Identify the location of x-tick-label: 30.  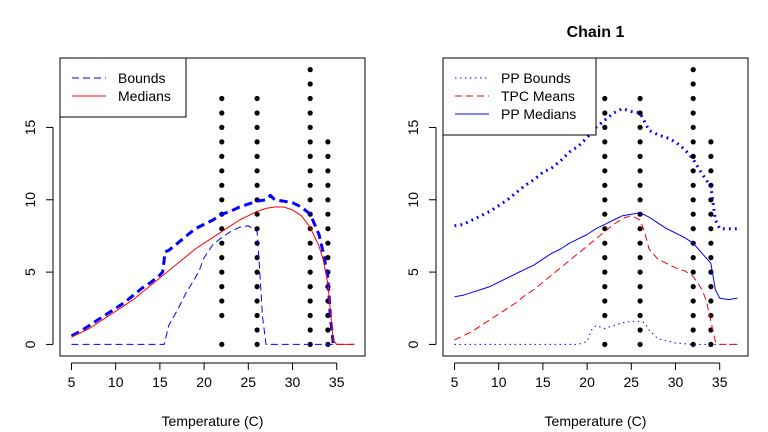
(676, 382).